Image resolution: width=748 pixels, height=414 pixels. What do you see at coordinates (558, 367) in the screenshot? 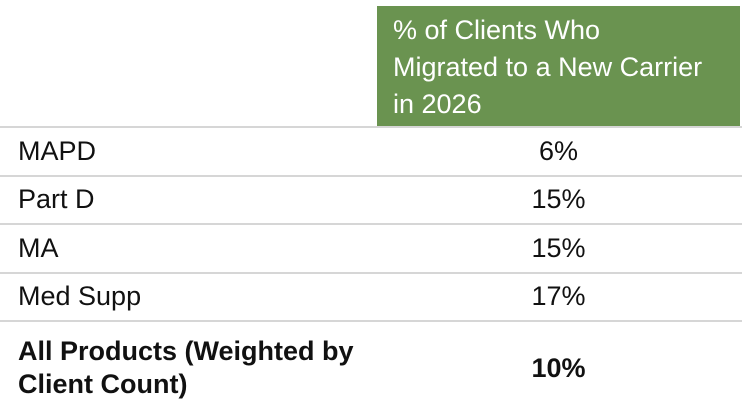
I see `total-row-value: 10%` at bounding box center [558, 367].